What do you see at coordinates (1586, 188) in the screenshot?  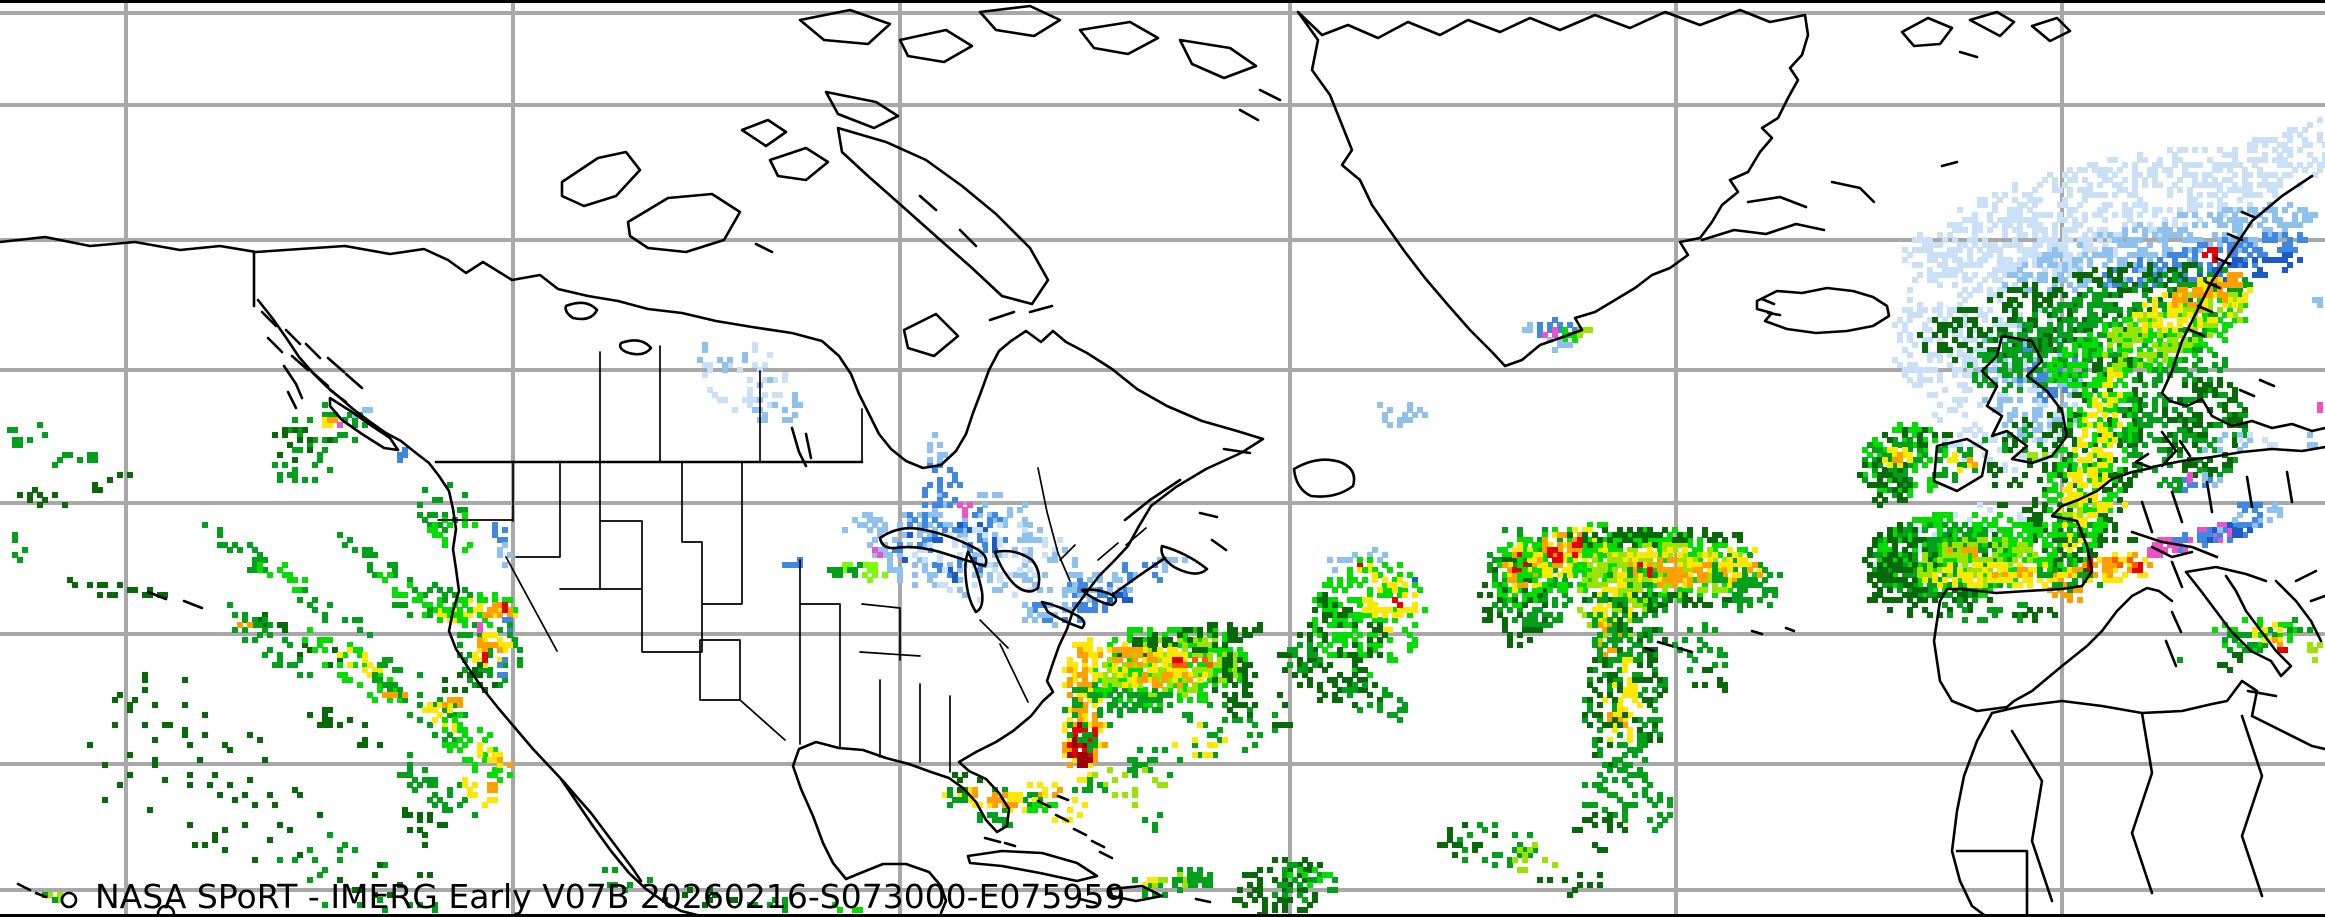 I see `coastline-greenland` at bounding box center [1586, 188].